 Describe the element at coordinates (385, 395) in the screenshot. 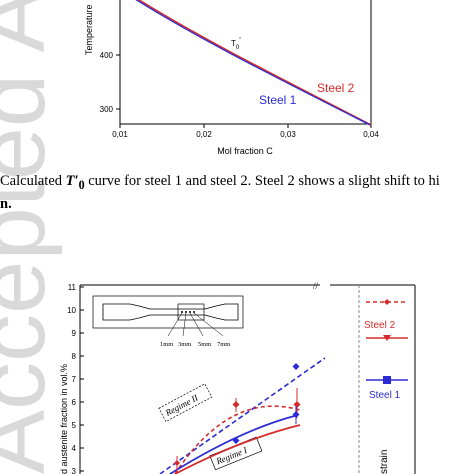

I see `legend2-steel1: Steel 1` at that location.